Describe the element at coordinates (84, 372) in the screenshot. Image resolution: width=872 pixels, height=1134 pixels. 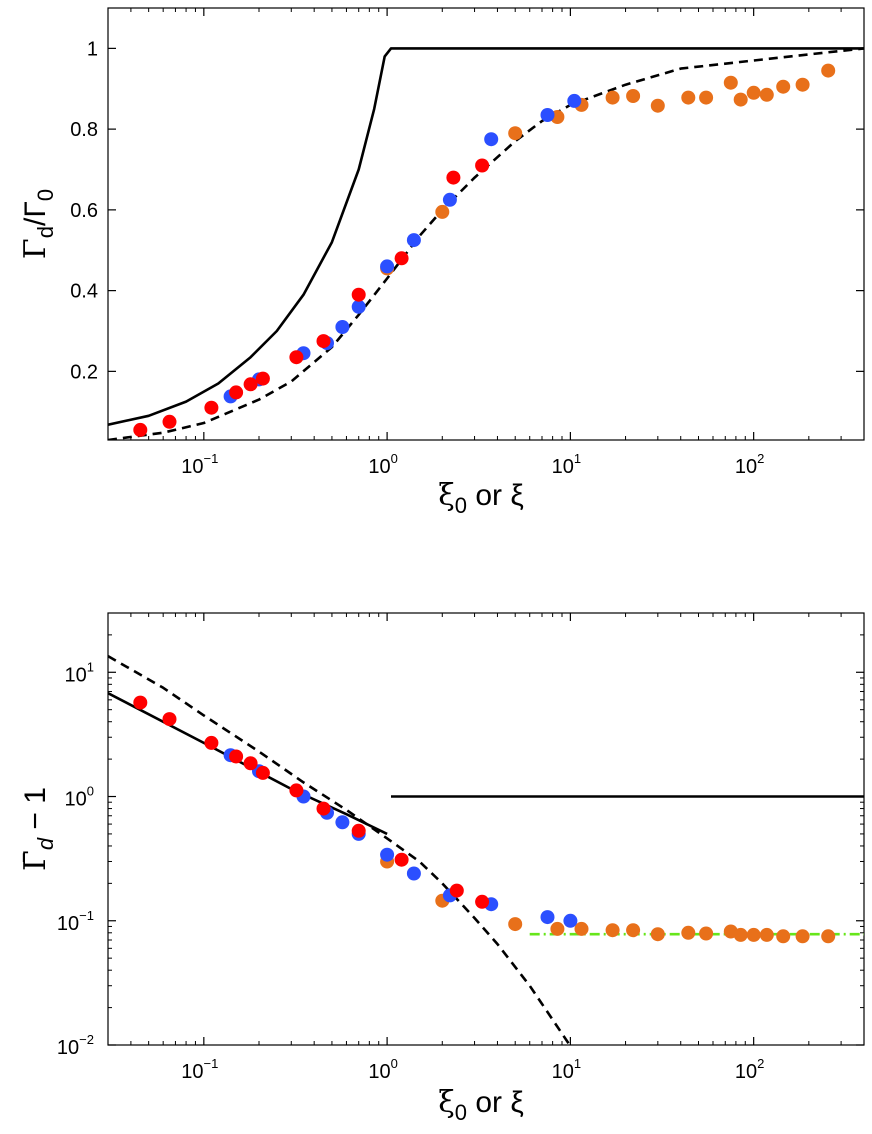
I see `y-tick-label: 0.2` at that location.